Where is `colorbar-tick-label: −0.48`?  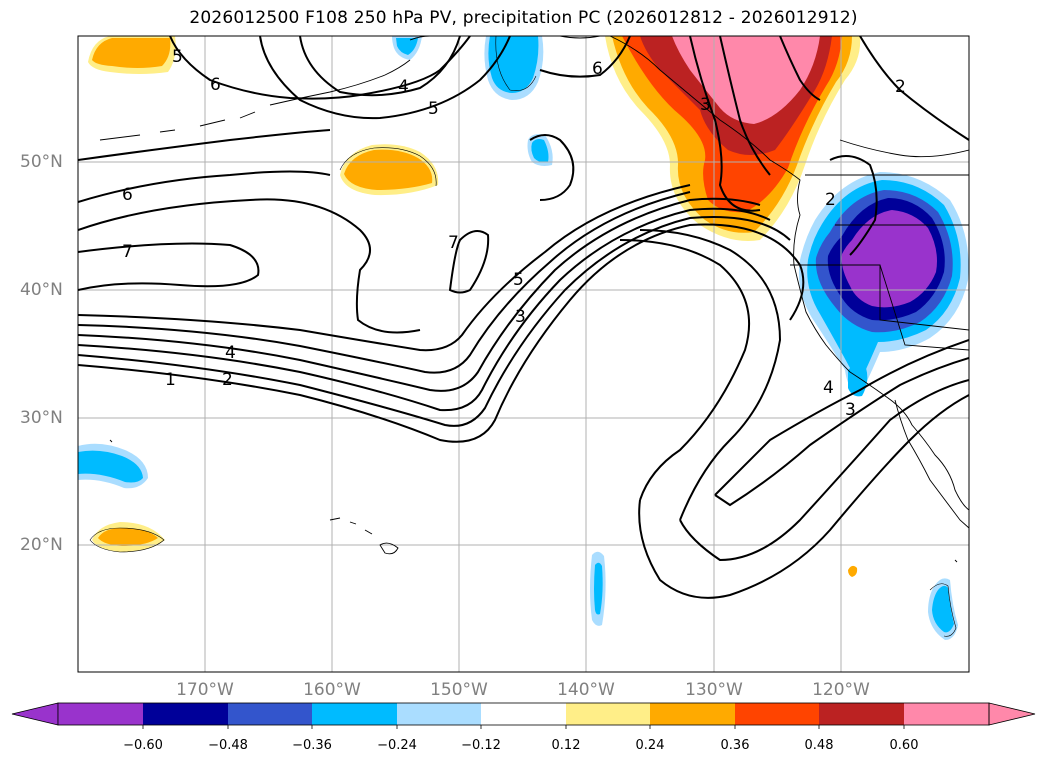
colorbar-tick-label: −0.48 is located at coordinates (228, 745).